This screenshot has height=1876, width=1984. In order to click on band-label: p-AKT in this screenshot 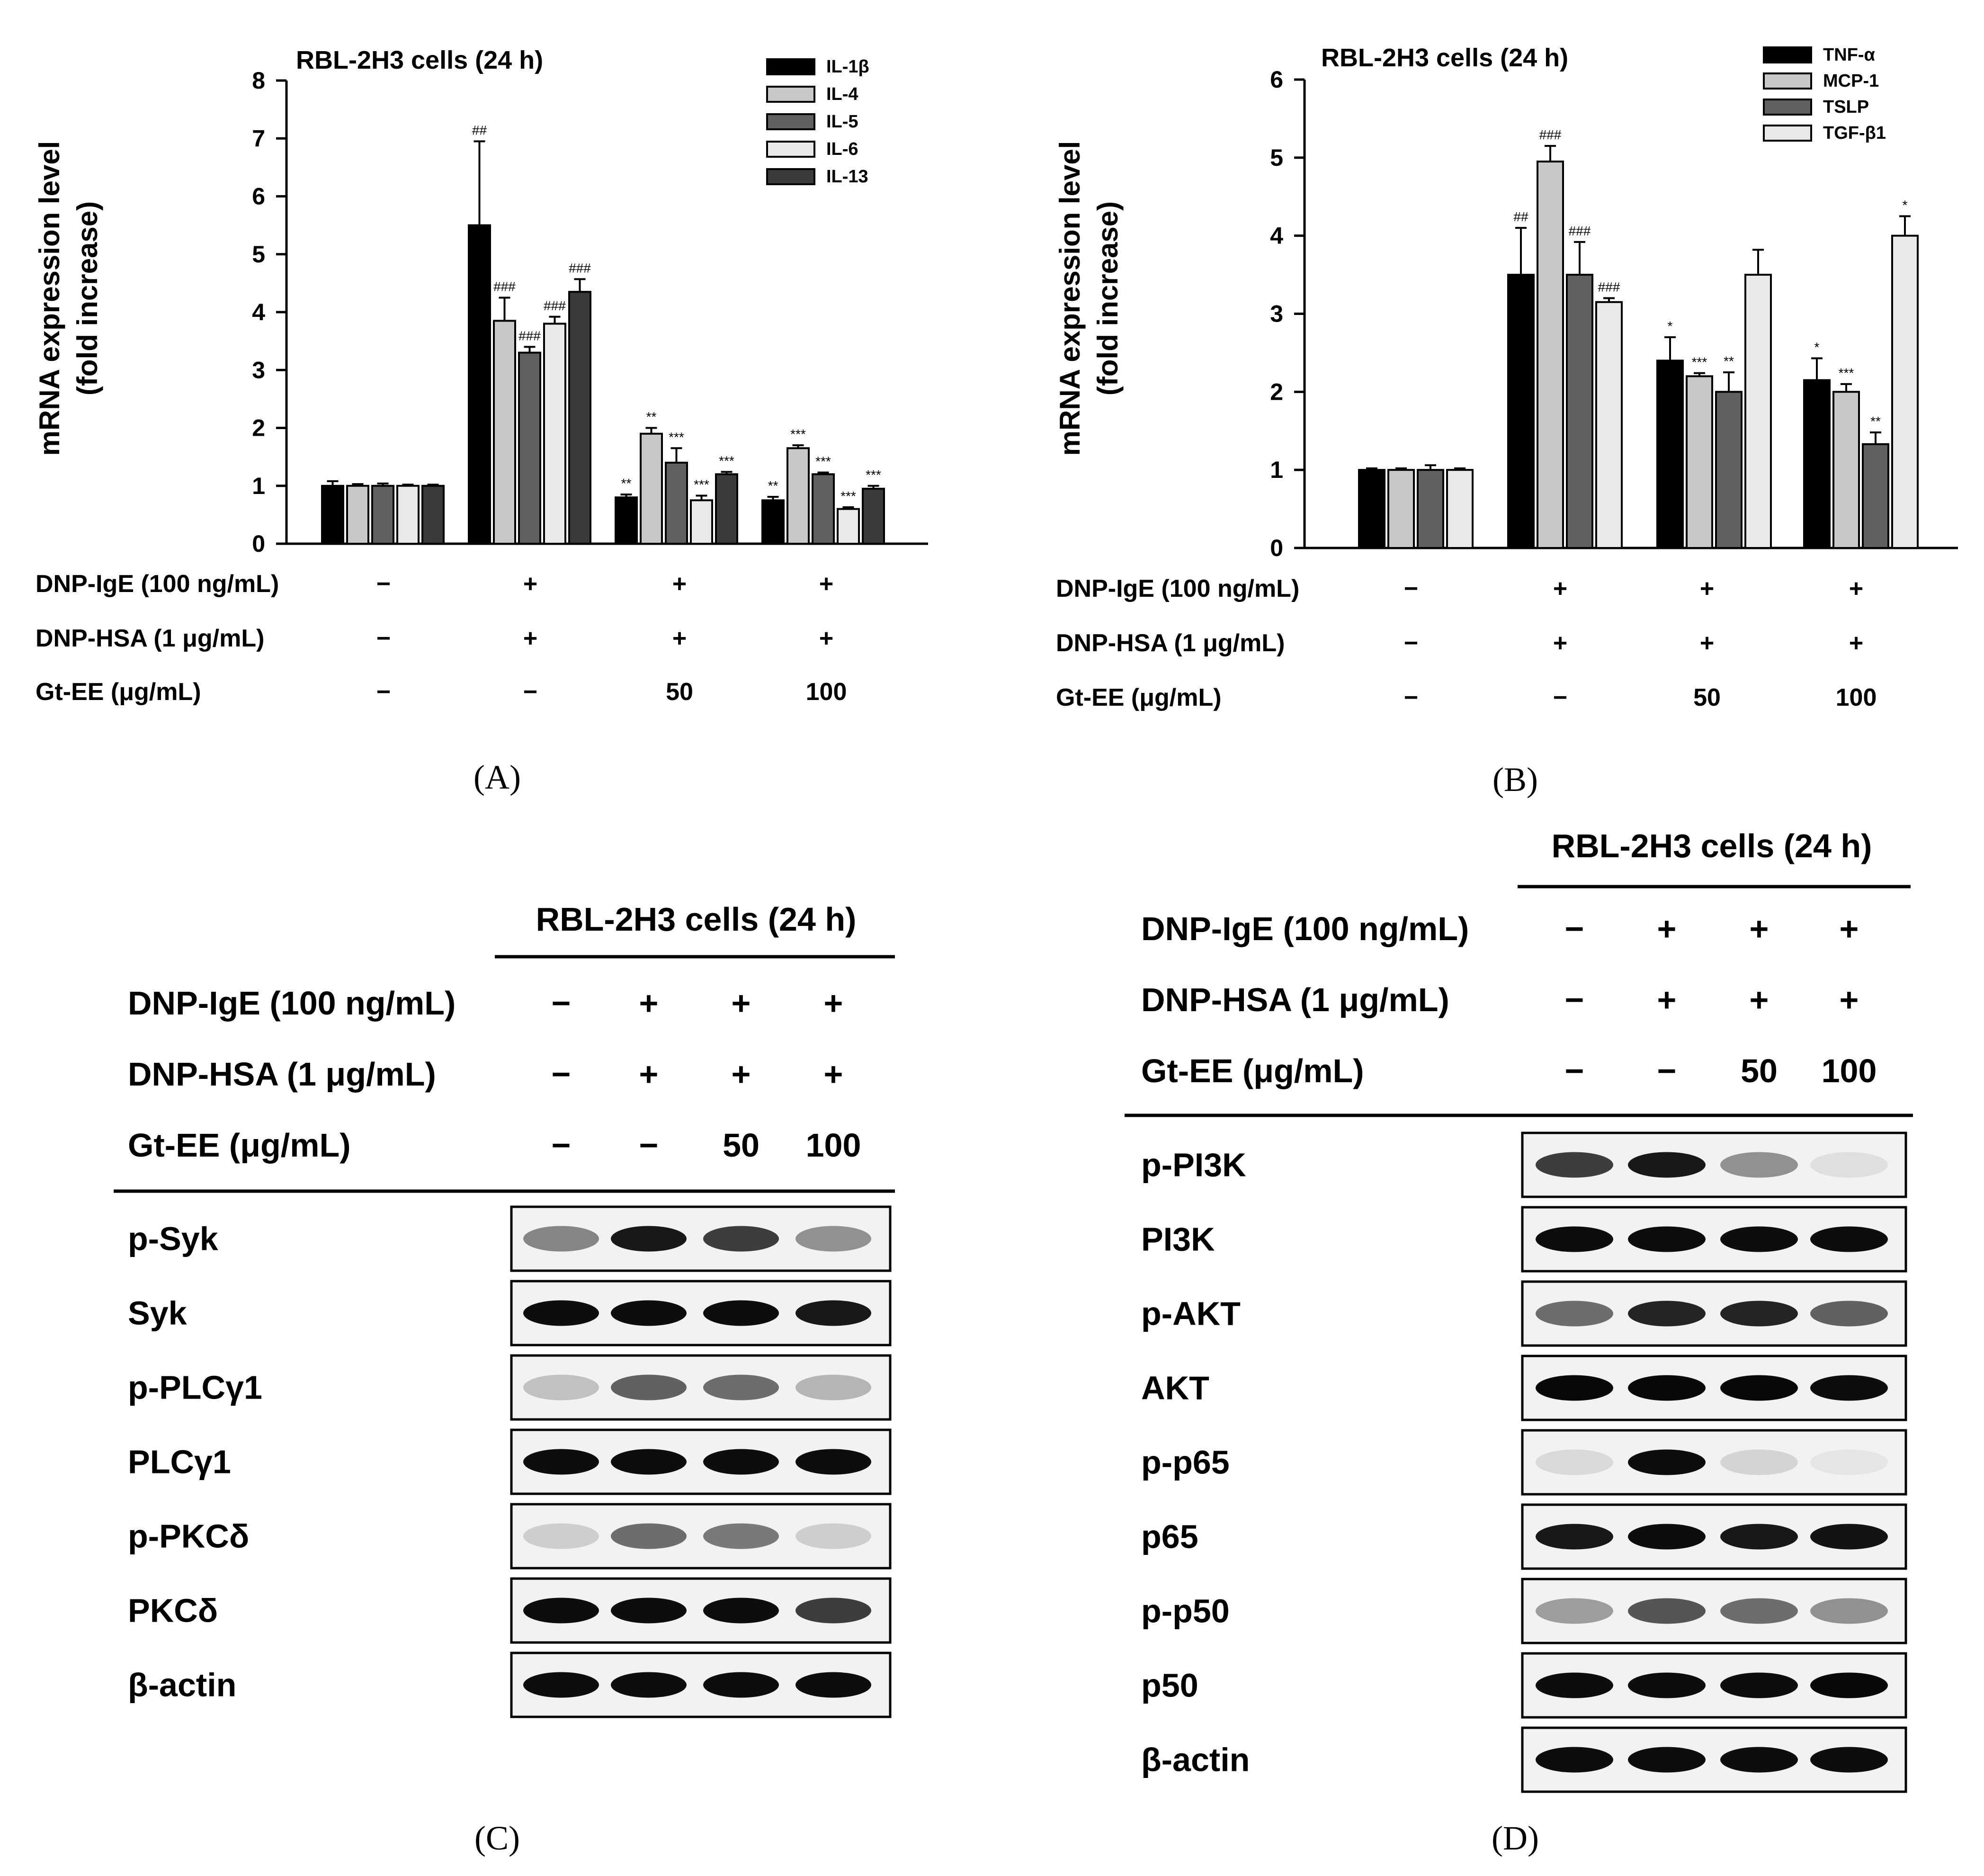, I will do `click(1191, 1313)`.